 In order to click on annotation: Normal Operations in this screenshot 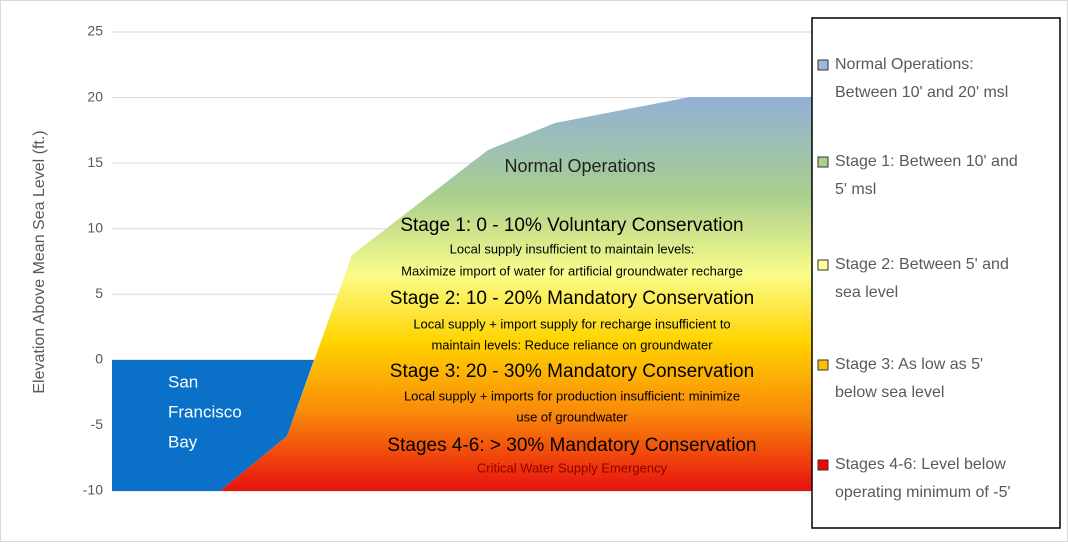, I will do `click(579, 166)`.